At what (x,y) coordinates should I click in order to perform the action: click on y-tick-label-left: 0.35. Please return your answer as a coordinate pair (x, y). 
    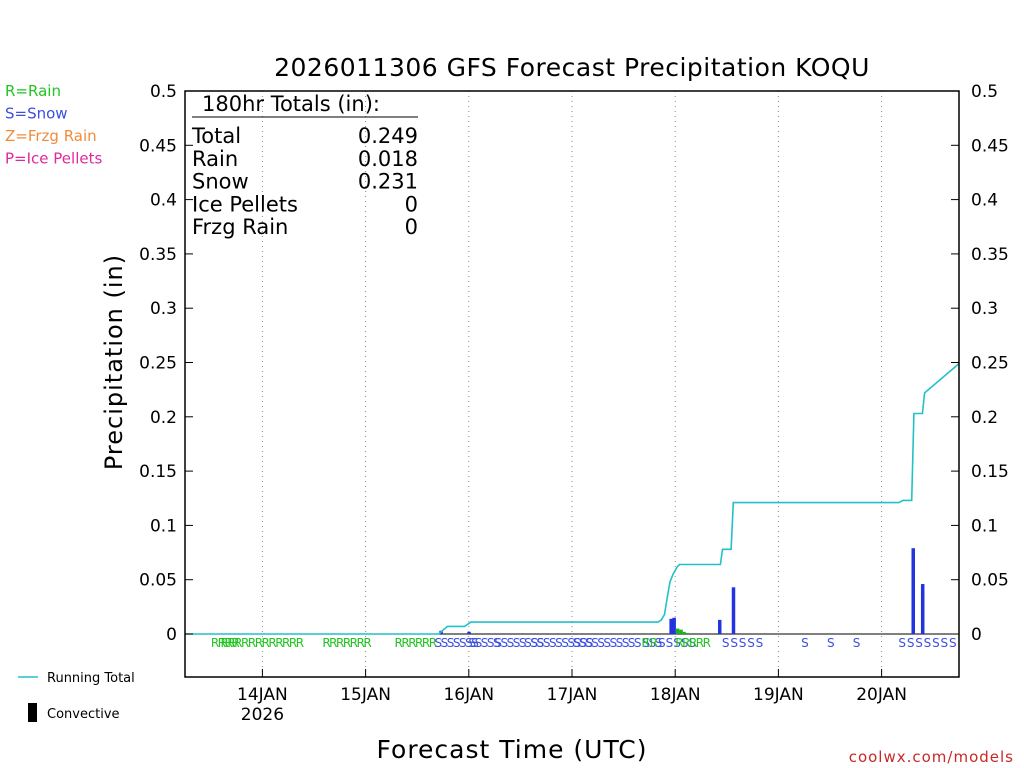
    Looking at the image, I should click on (158, 255).